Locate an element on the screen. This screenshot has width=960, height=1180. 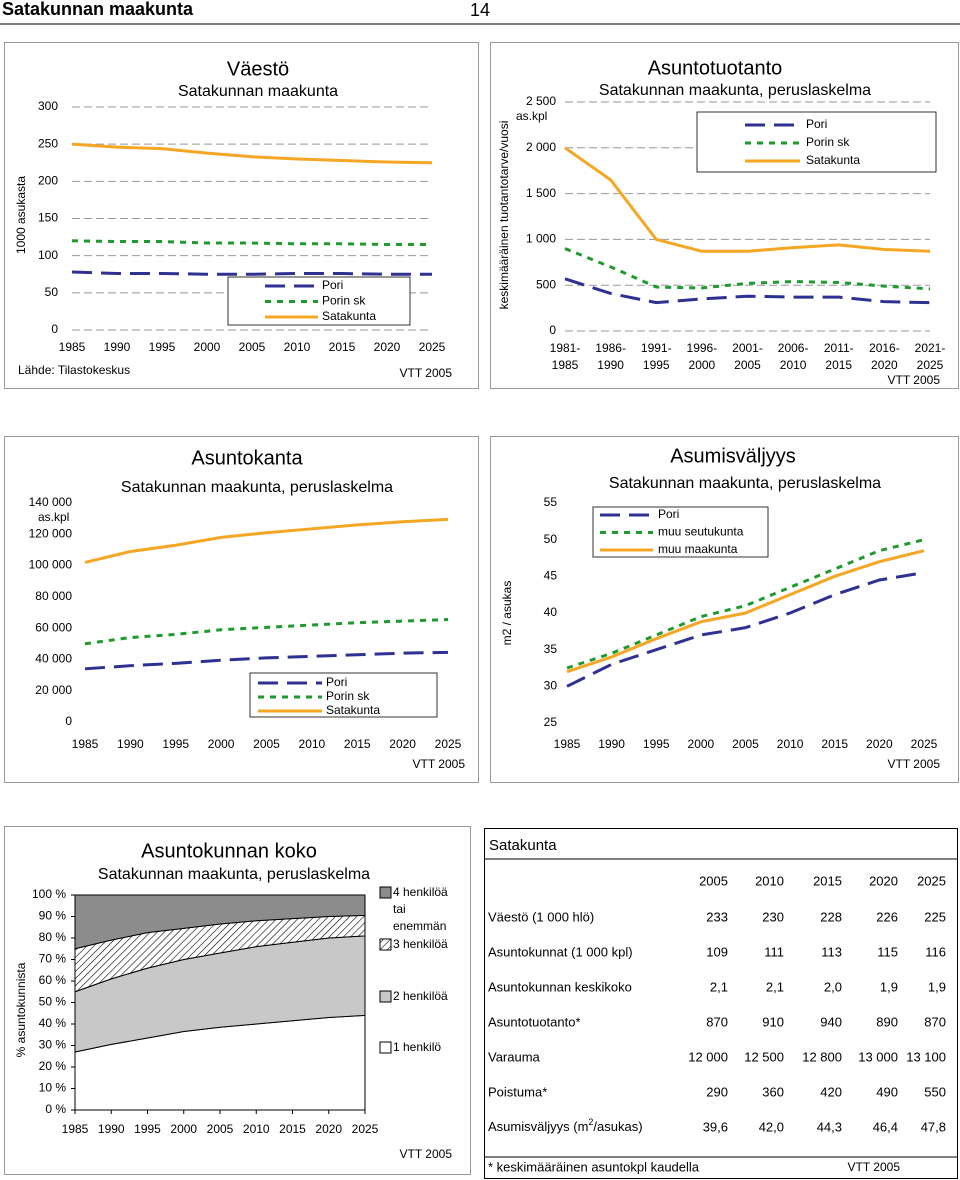
x-tick-label: 2006-2010 is located at coordinates (793, 356).